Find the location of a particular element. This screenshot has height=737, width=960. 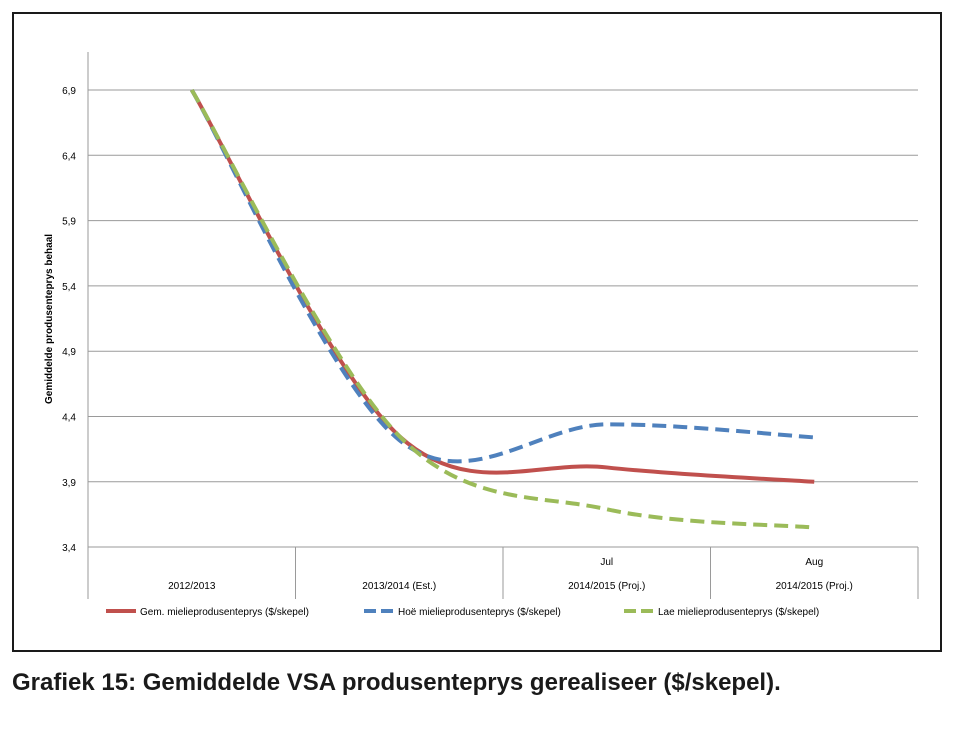

y-tick-label: 4,4 is located at coordinates (69, 418).